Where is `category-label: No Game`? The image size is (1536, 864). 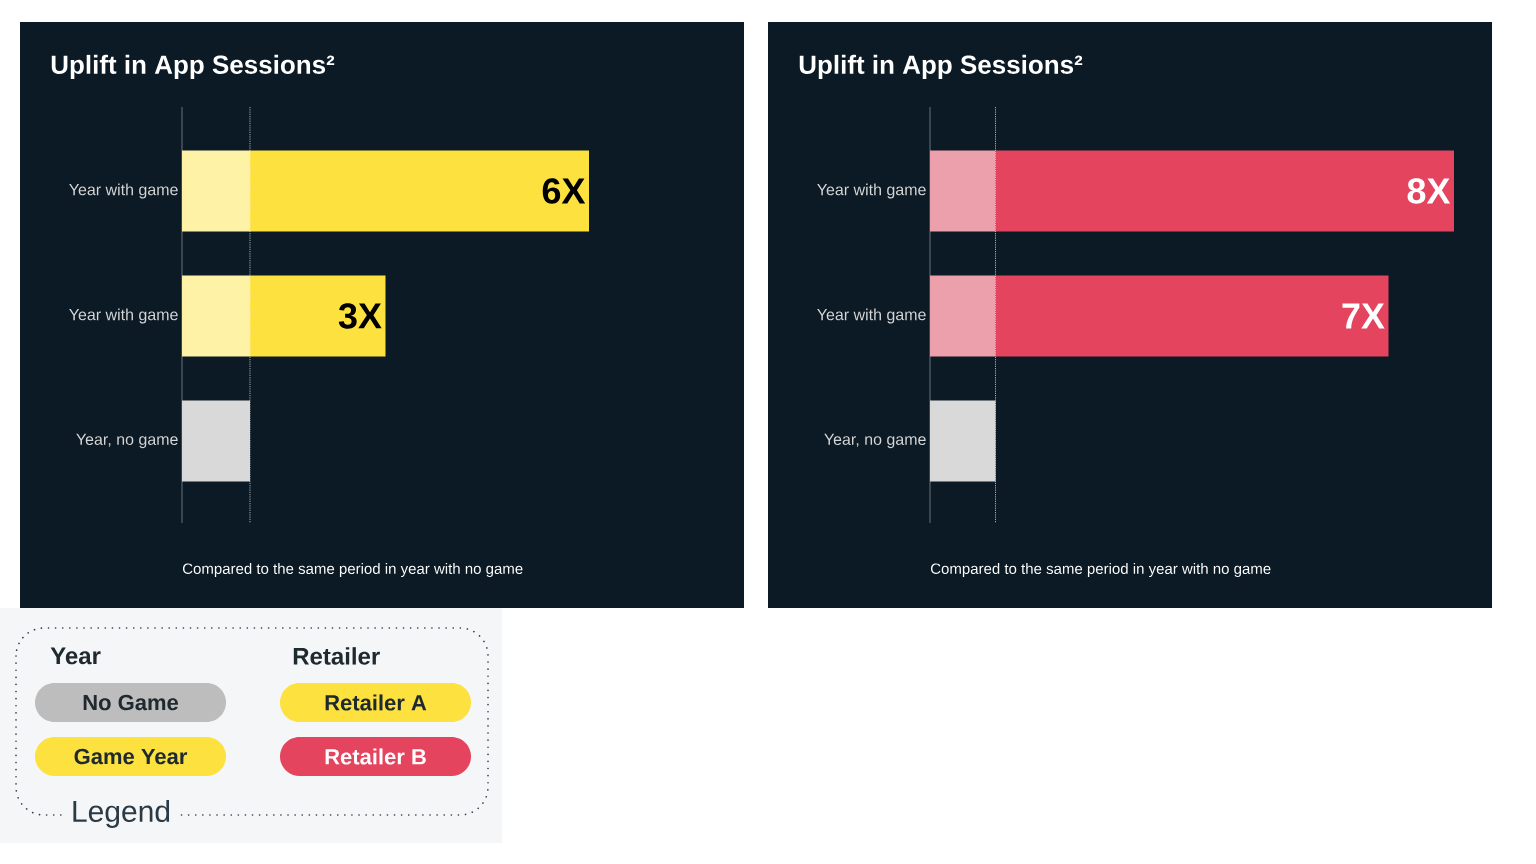
category-label: No Game is located at coordinates (131, 702).